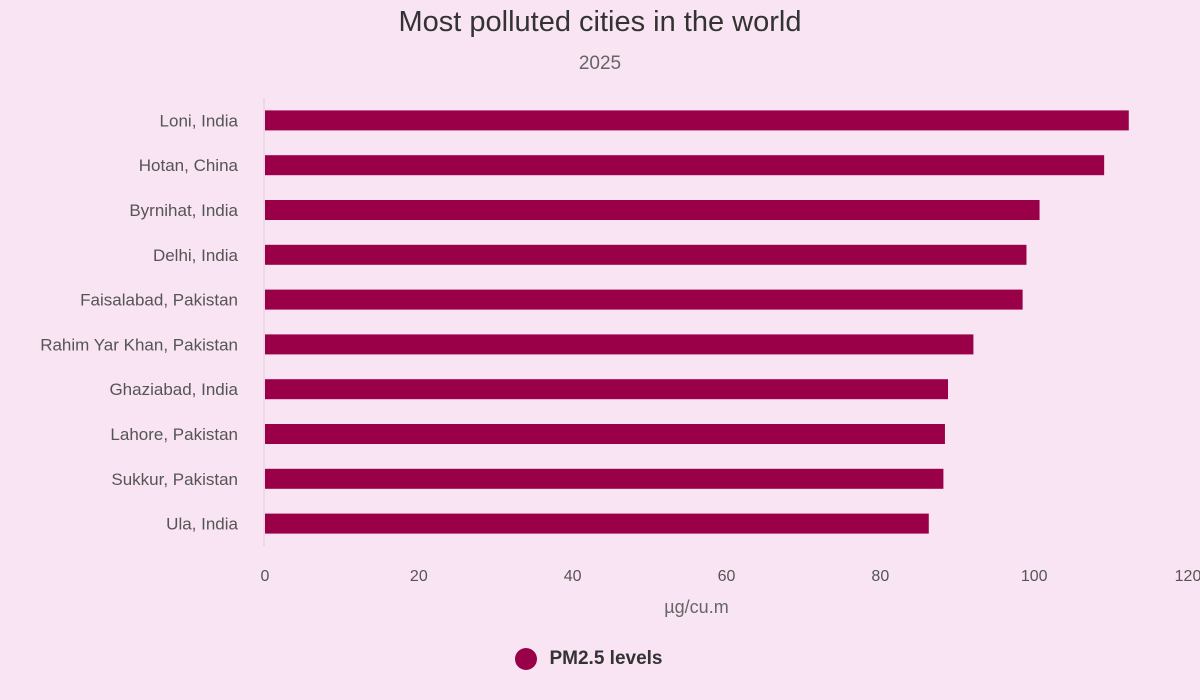  I want to click on chart-title: Most polluted cities in the world, so click(600, 22).